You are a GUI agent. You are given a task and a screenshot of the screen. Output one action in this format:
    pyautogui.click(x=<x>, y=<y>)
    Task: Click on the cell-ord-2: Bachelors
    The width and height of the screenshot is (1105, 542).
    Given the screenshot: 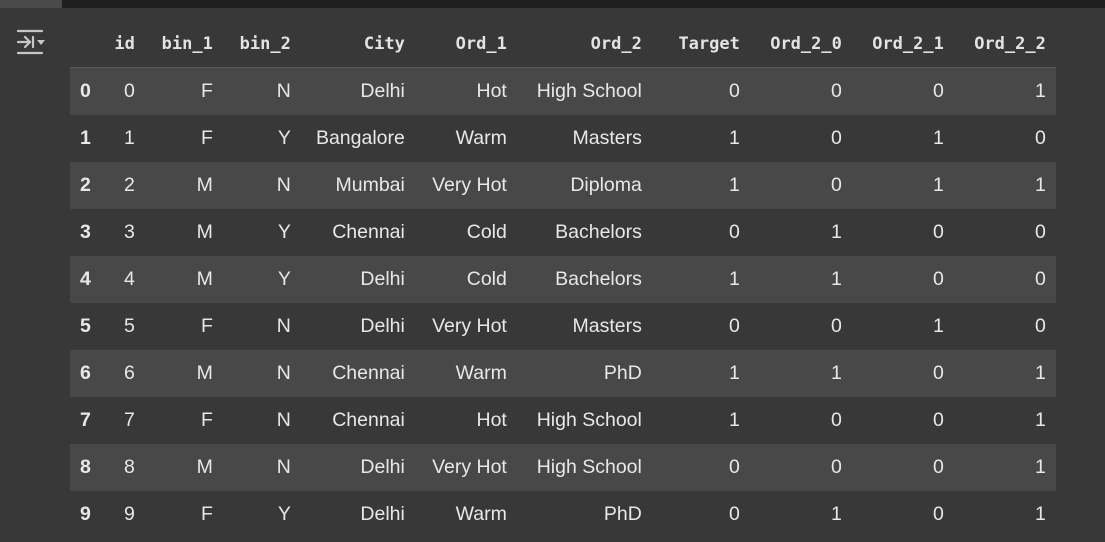 What is the action you would take?
    pyautogui.click(x=598, y=279)
    